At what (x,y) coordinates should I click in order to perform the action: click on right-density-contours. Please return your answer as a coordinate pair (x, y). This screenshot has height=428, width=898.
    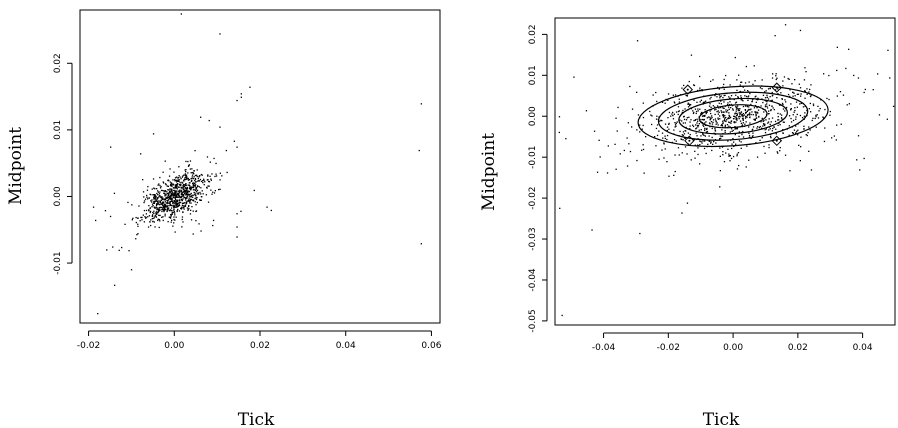
    Looking at the image, I should click on (733, 116).